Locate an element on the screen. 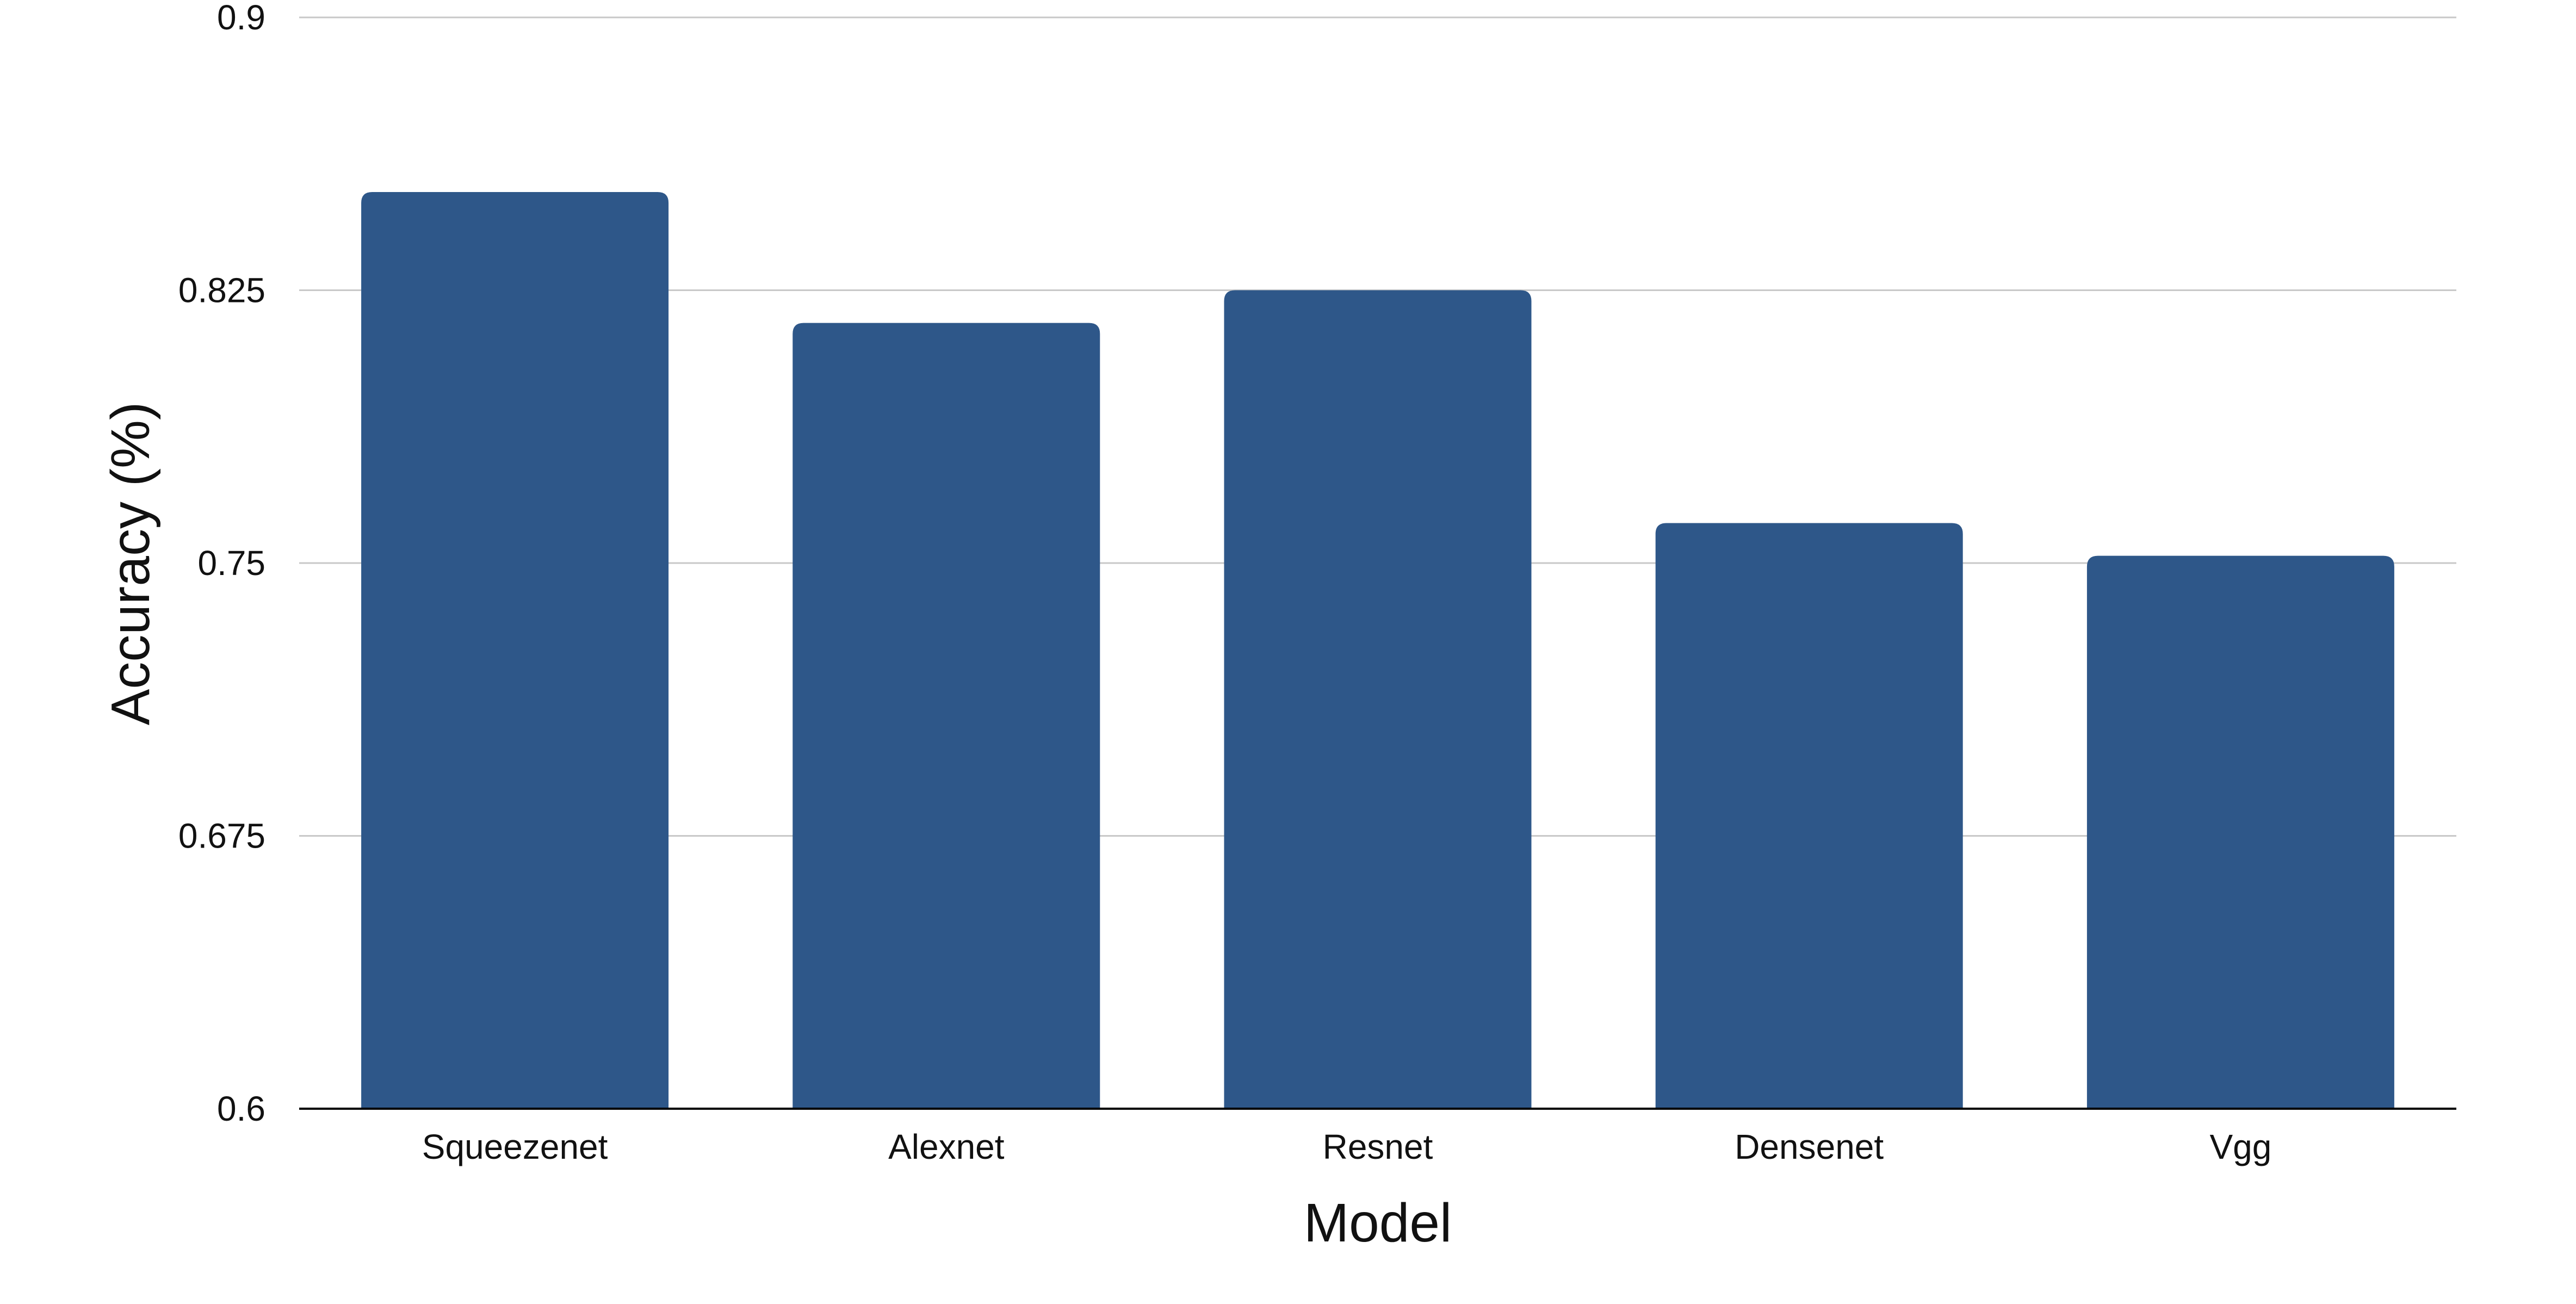  y-tick-label: 0.825 is located at coordinates (221, 290).